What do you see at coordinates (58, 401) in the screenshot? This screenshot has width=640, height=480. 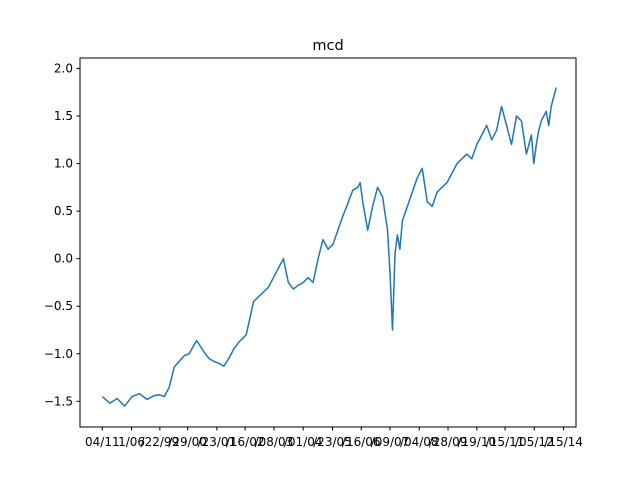 I see `y-tick-label: −1.5` at bounding box center [58, 401].